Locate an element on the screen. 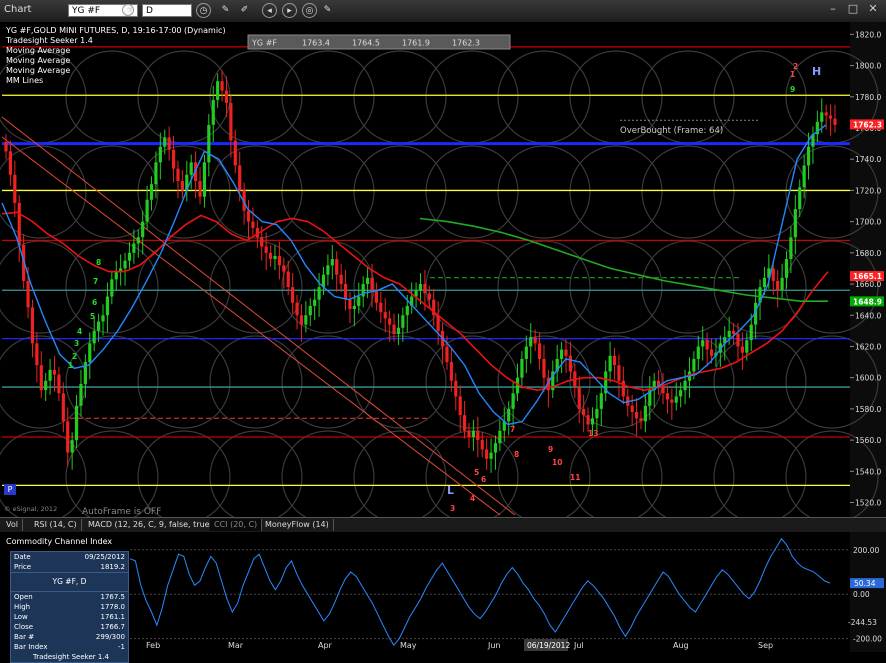 The image size is (886, 663). month-label: Sep is located at coordinates (765, 645).